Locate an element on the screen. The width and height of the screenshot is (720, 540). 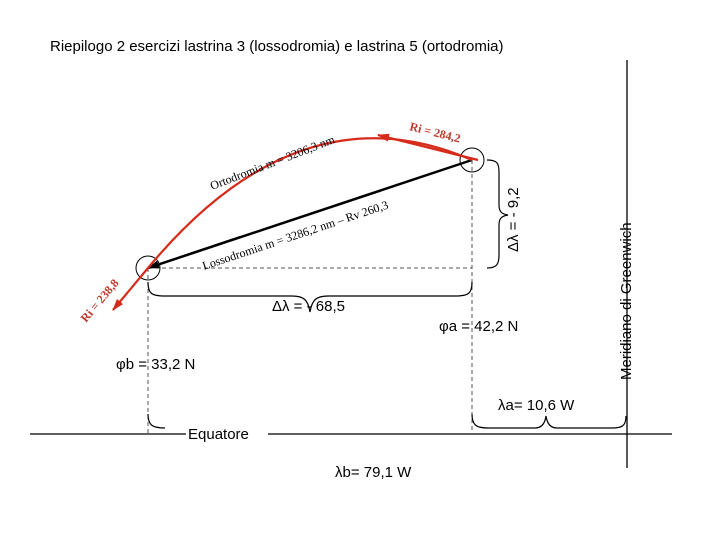
orthodrome-curve is located at coordinates (310, 203).